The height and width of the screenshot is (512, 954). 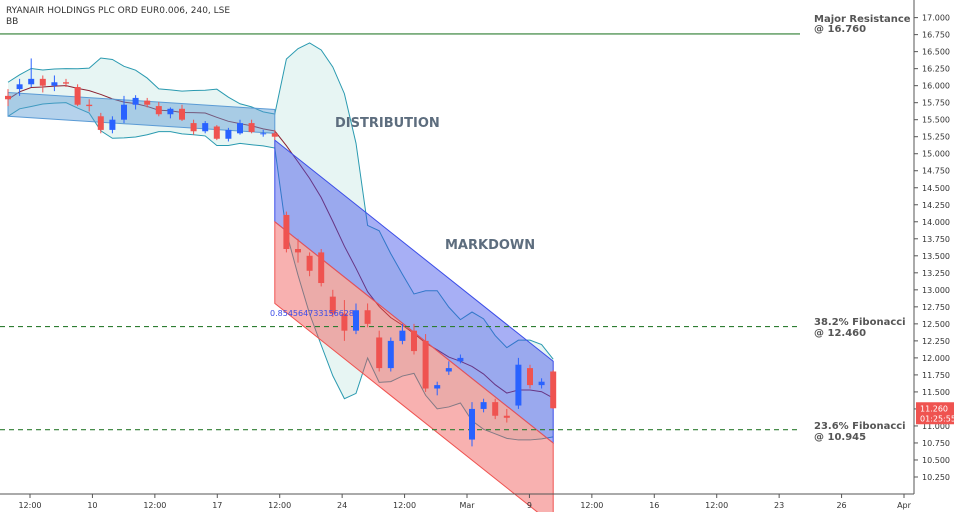 What do you see at coordinates (936, 18) in the screenshot?
I see `y-tick-label: 17.000` at bounding box center [936, 18].